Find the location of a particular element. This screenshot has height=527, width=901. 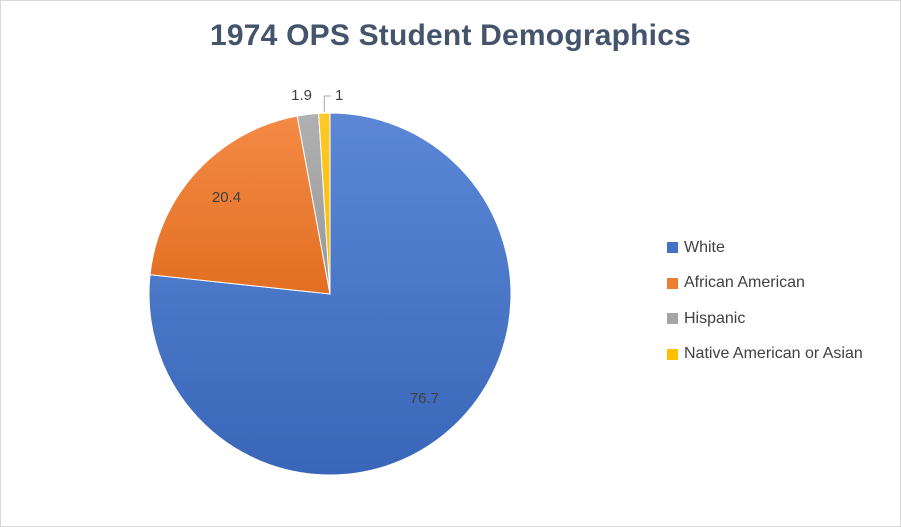

leader-lines is located at coordinates (327, 104).